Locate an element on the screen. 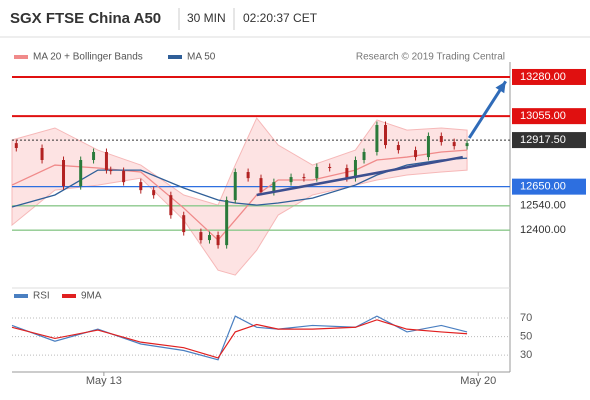  y-tick-label: 70 is located at coordinates (526, 318).